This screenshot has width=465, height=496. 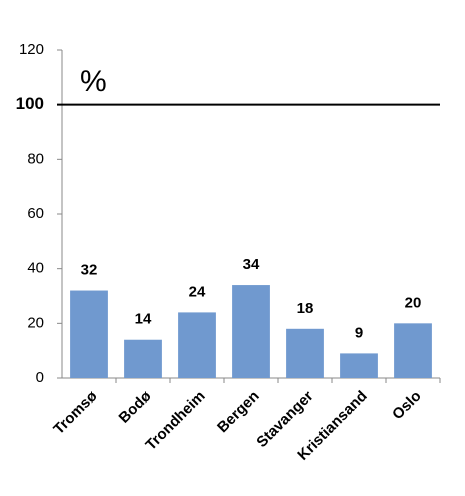 What do you see at coordinates (197, 291) in the screenshot?
I see `value-label: 24` at bounding box center [197, 291].